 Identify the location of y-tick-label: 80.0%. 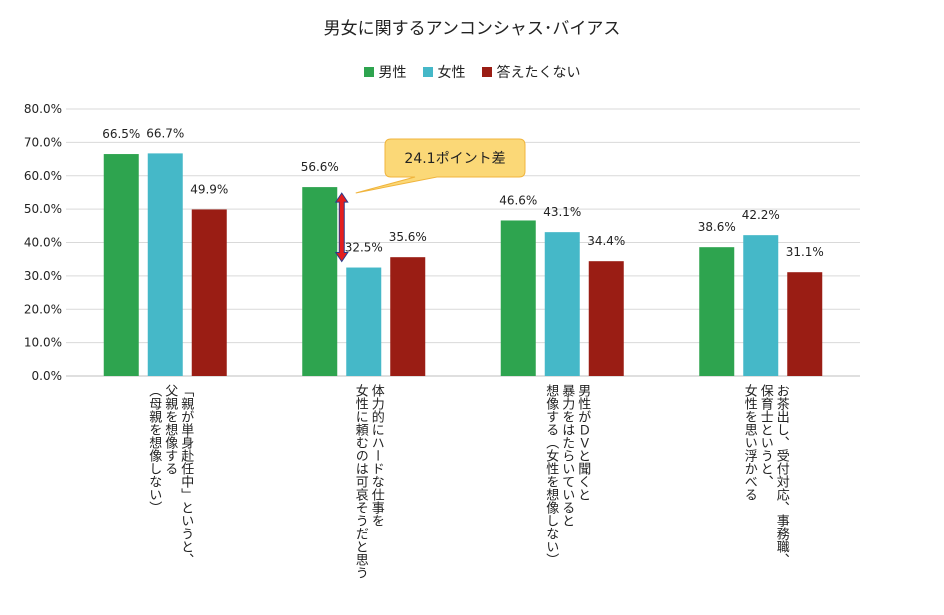
(43, 109).